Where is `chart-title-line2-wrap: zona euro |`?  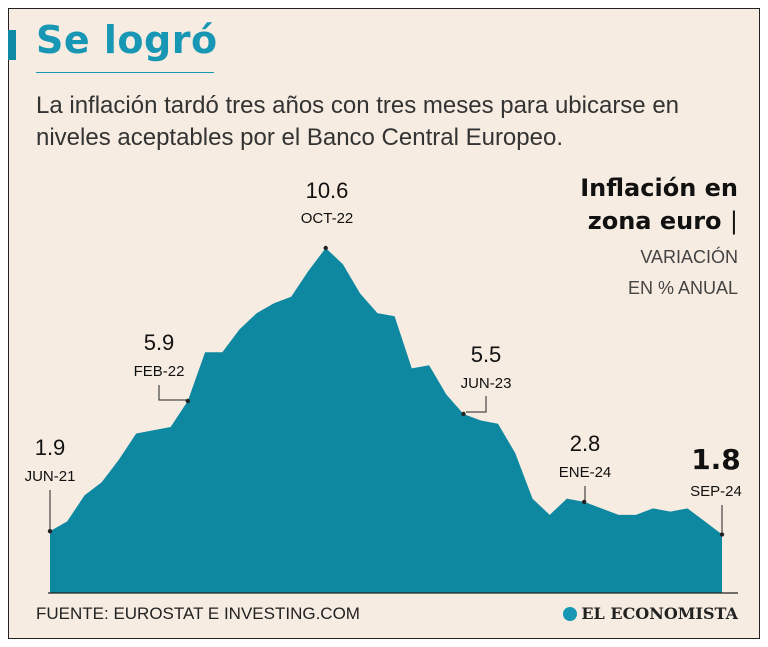
chart-title-line2-wrap: zona euro | is located at coordinates (659, 221).